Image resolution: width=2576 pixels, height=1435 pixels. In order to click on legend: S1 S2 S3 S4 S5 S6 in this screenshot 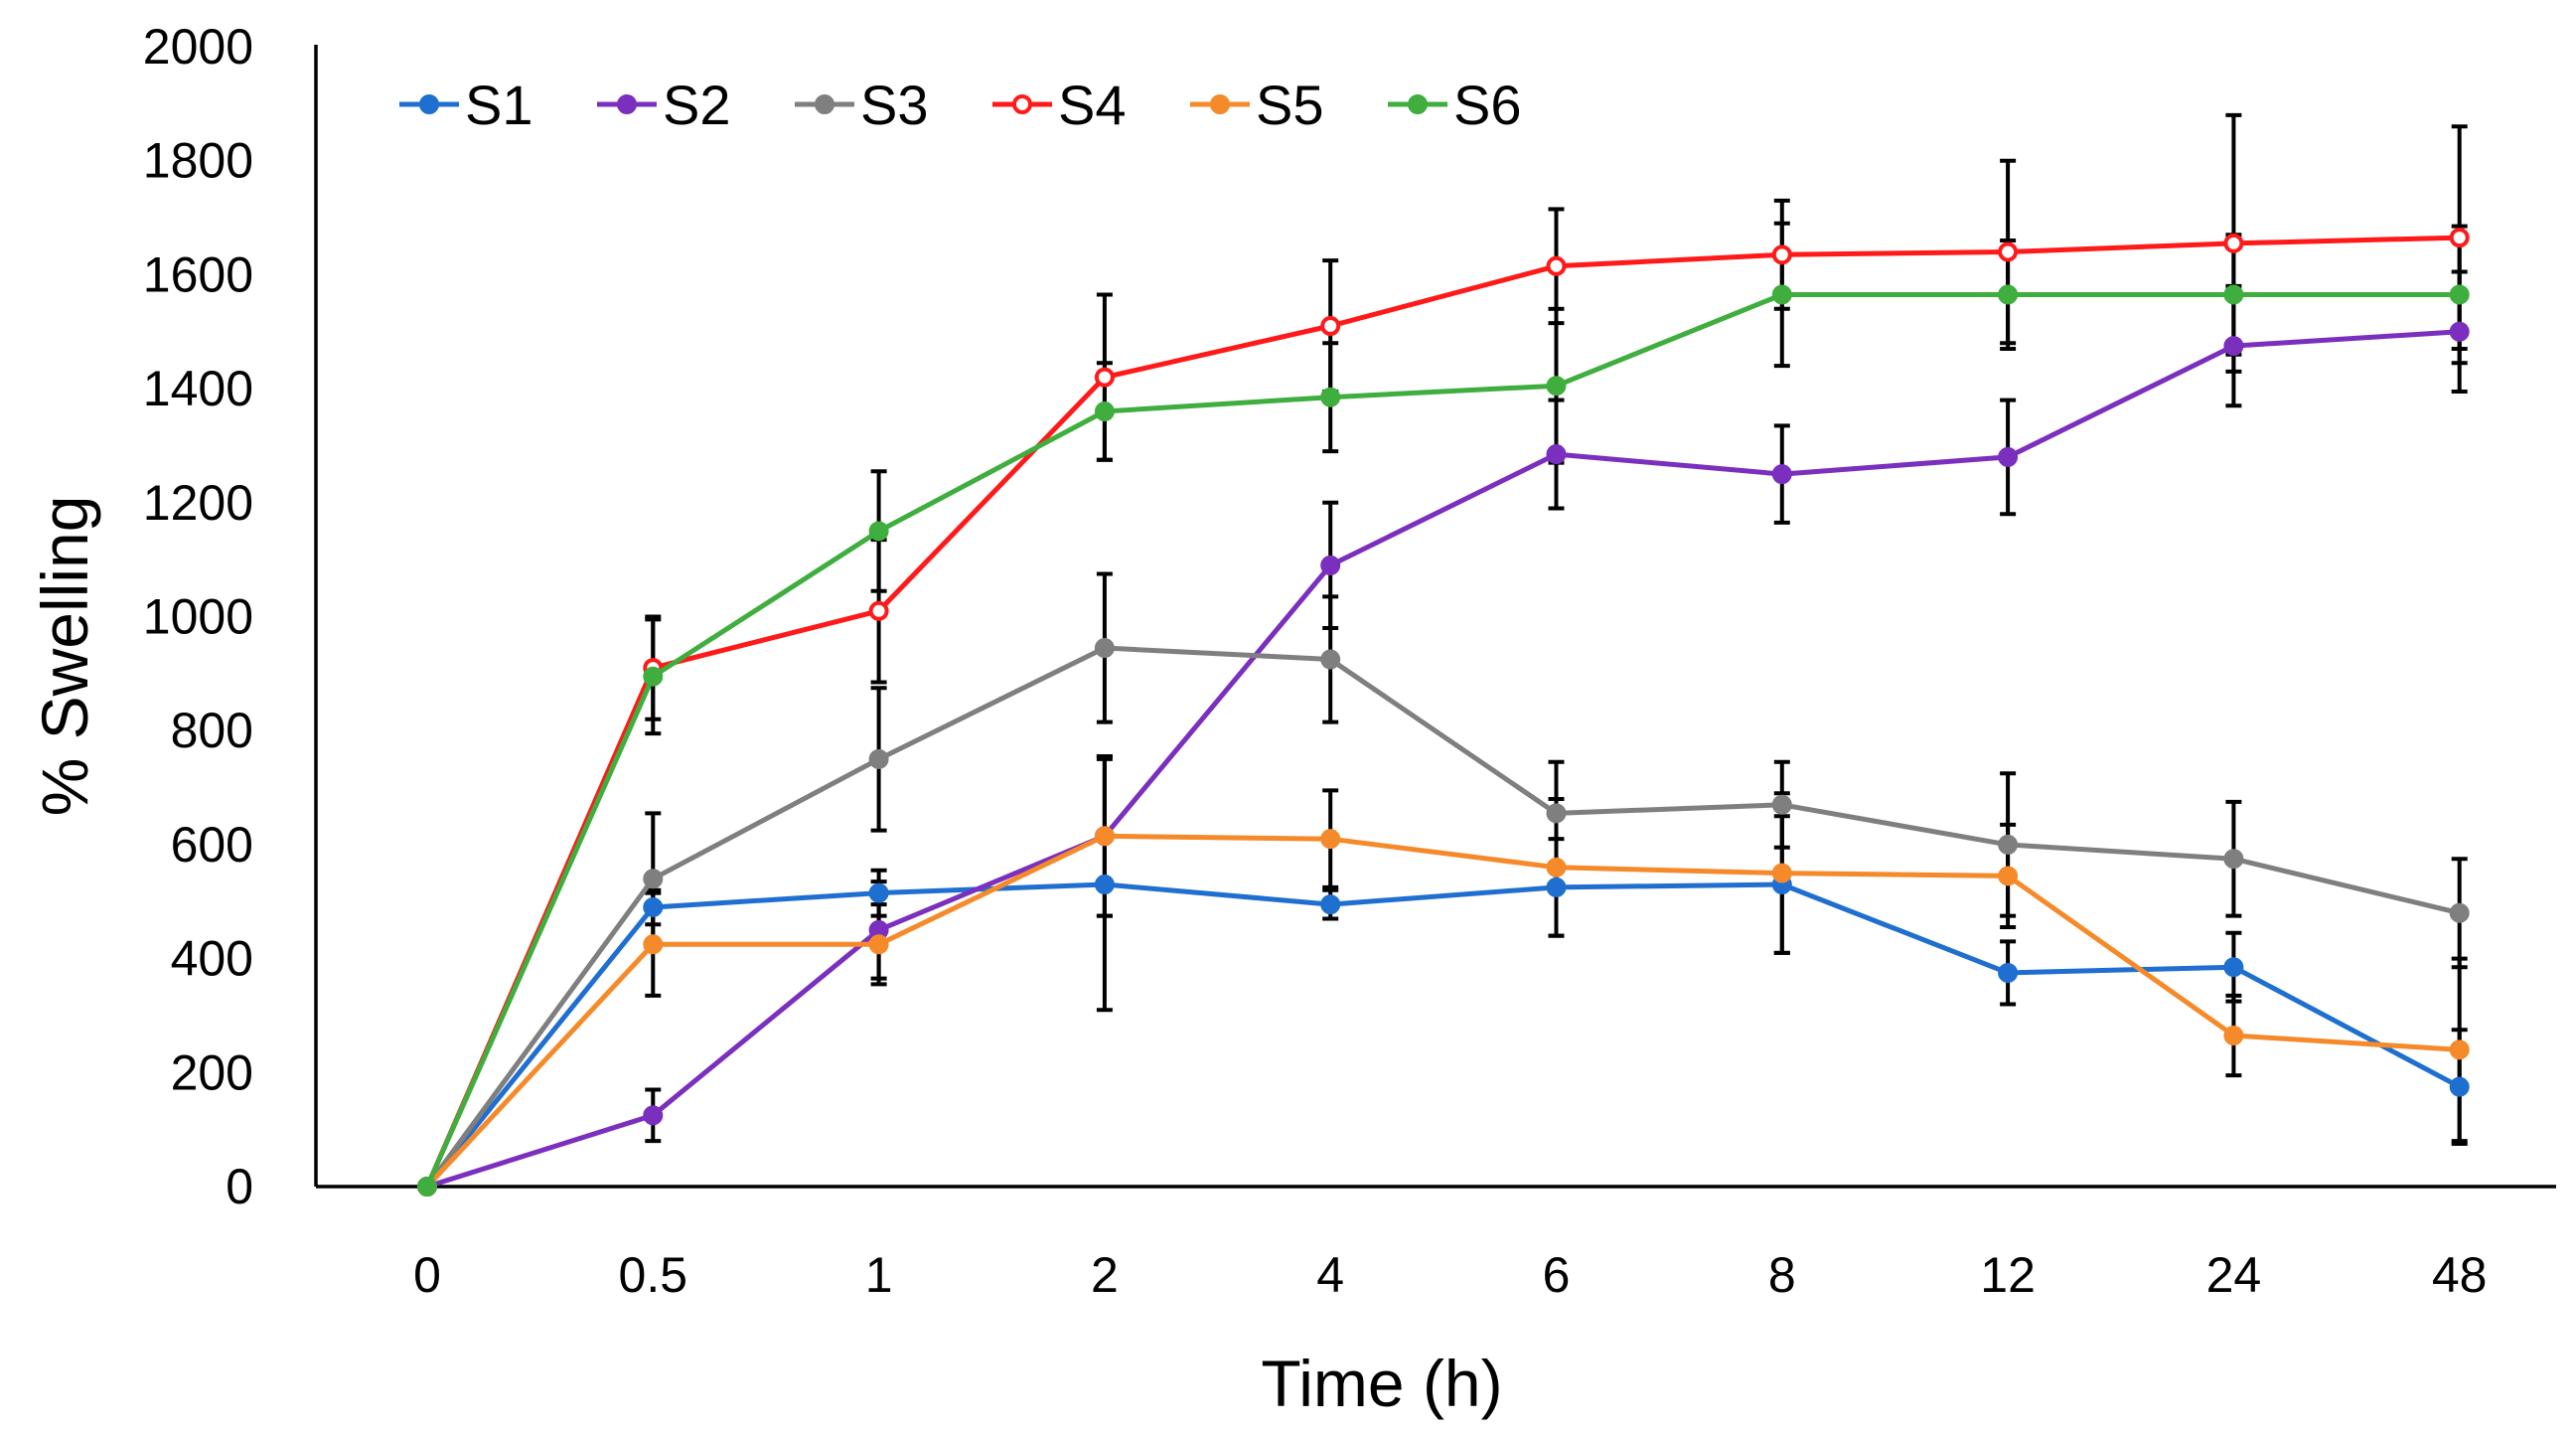, I will do `click(960, 105)`.